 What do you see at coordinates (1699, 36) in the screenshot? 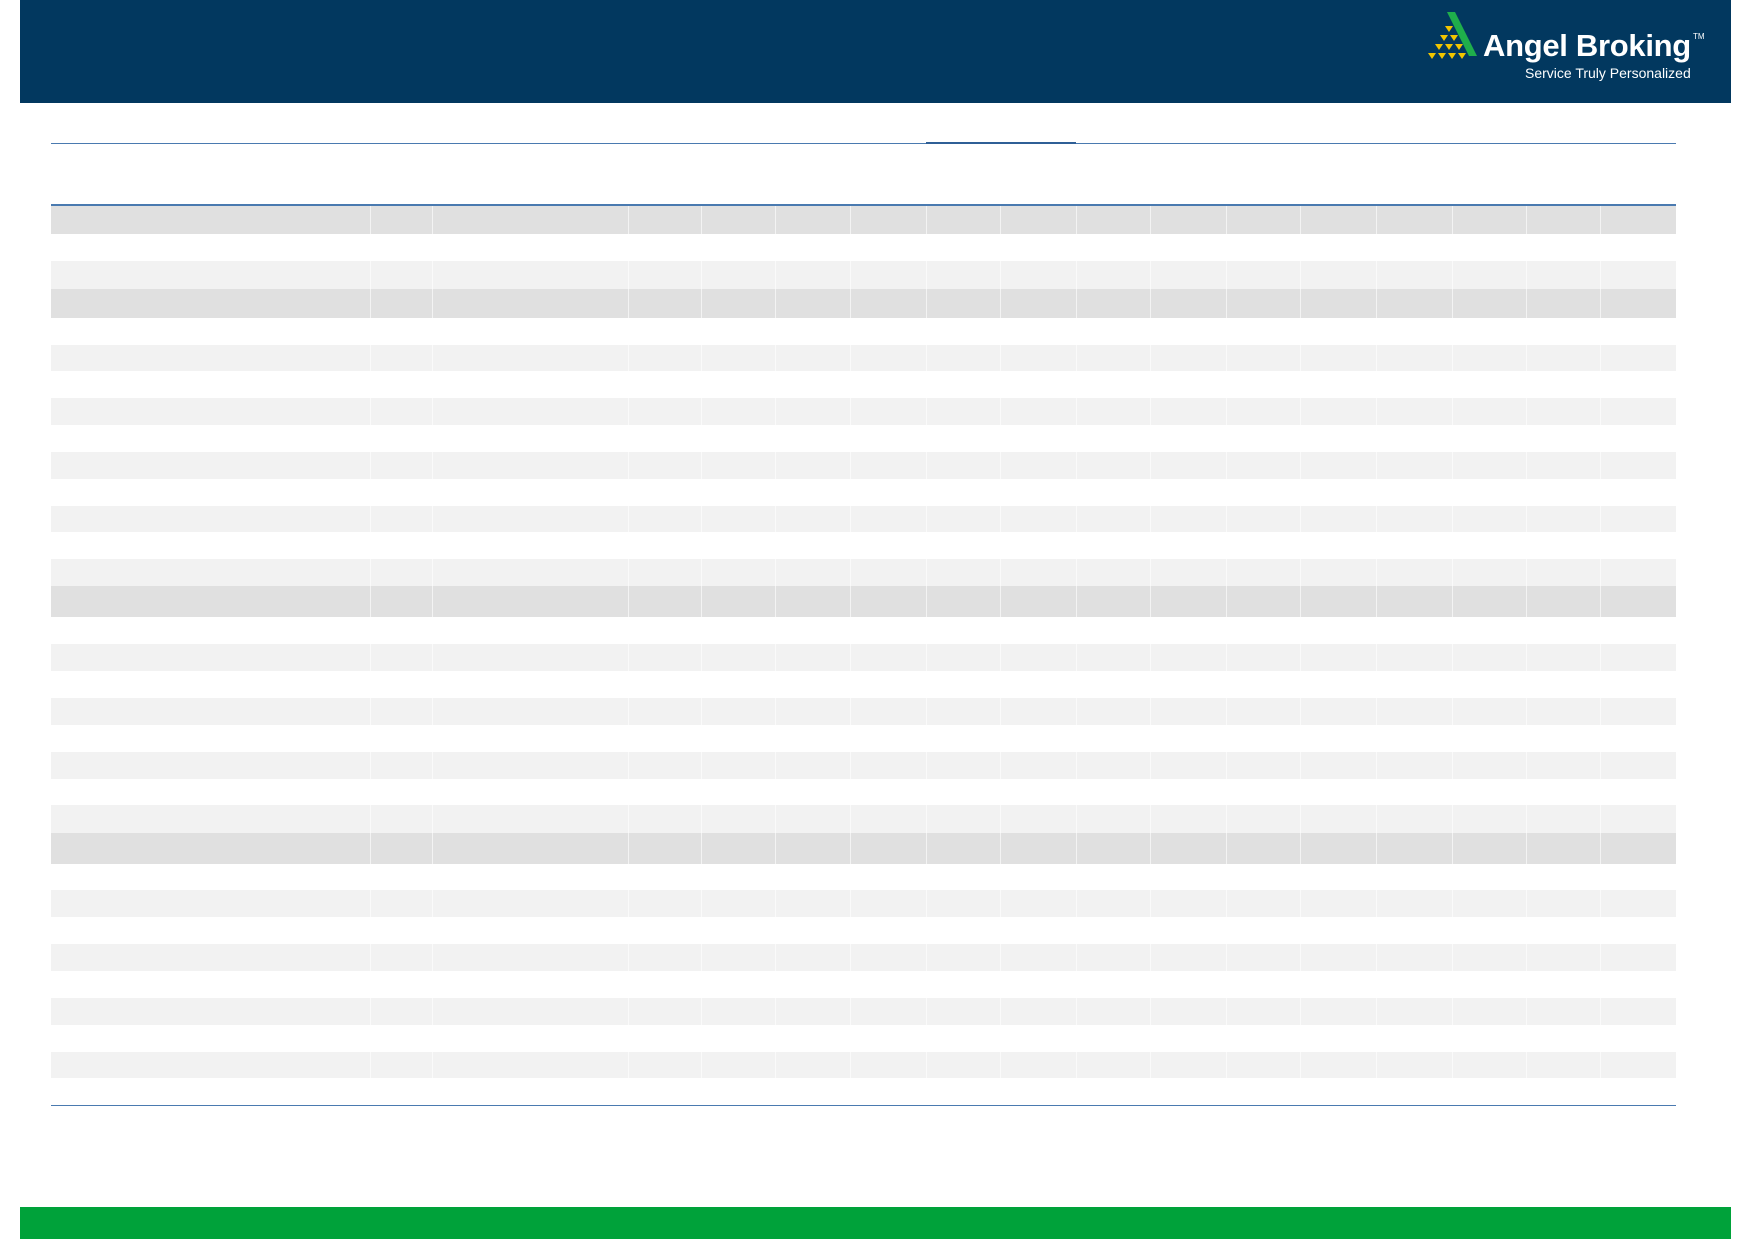
I see `trademark: TM` at bounding box center [1699, 36].